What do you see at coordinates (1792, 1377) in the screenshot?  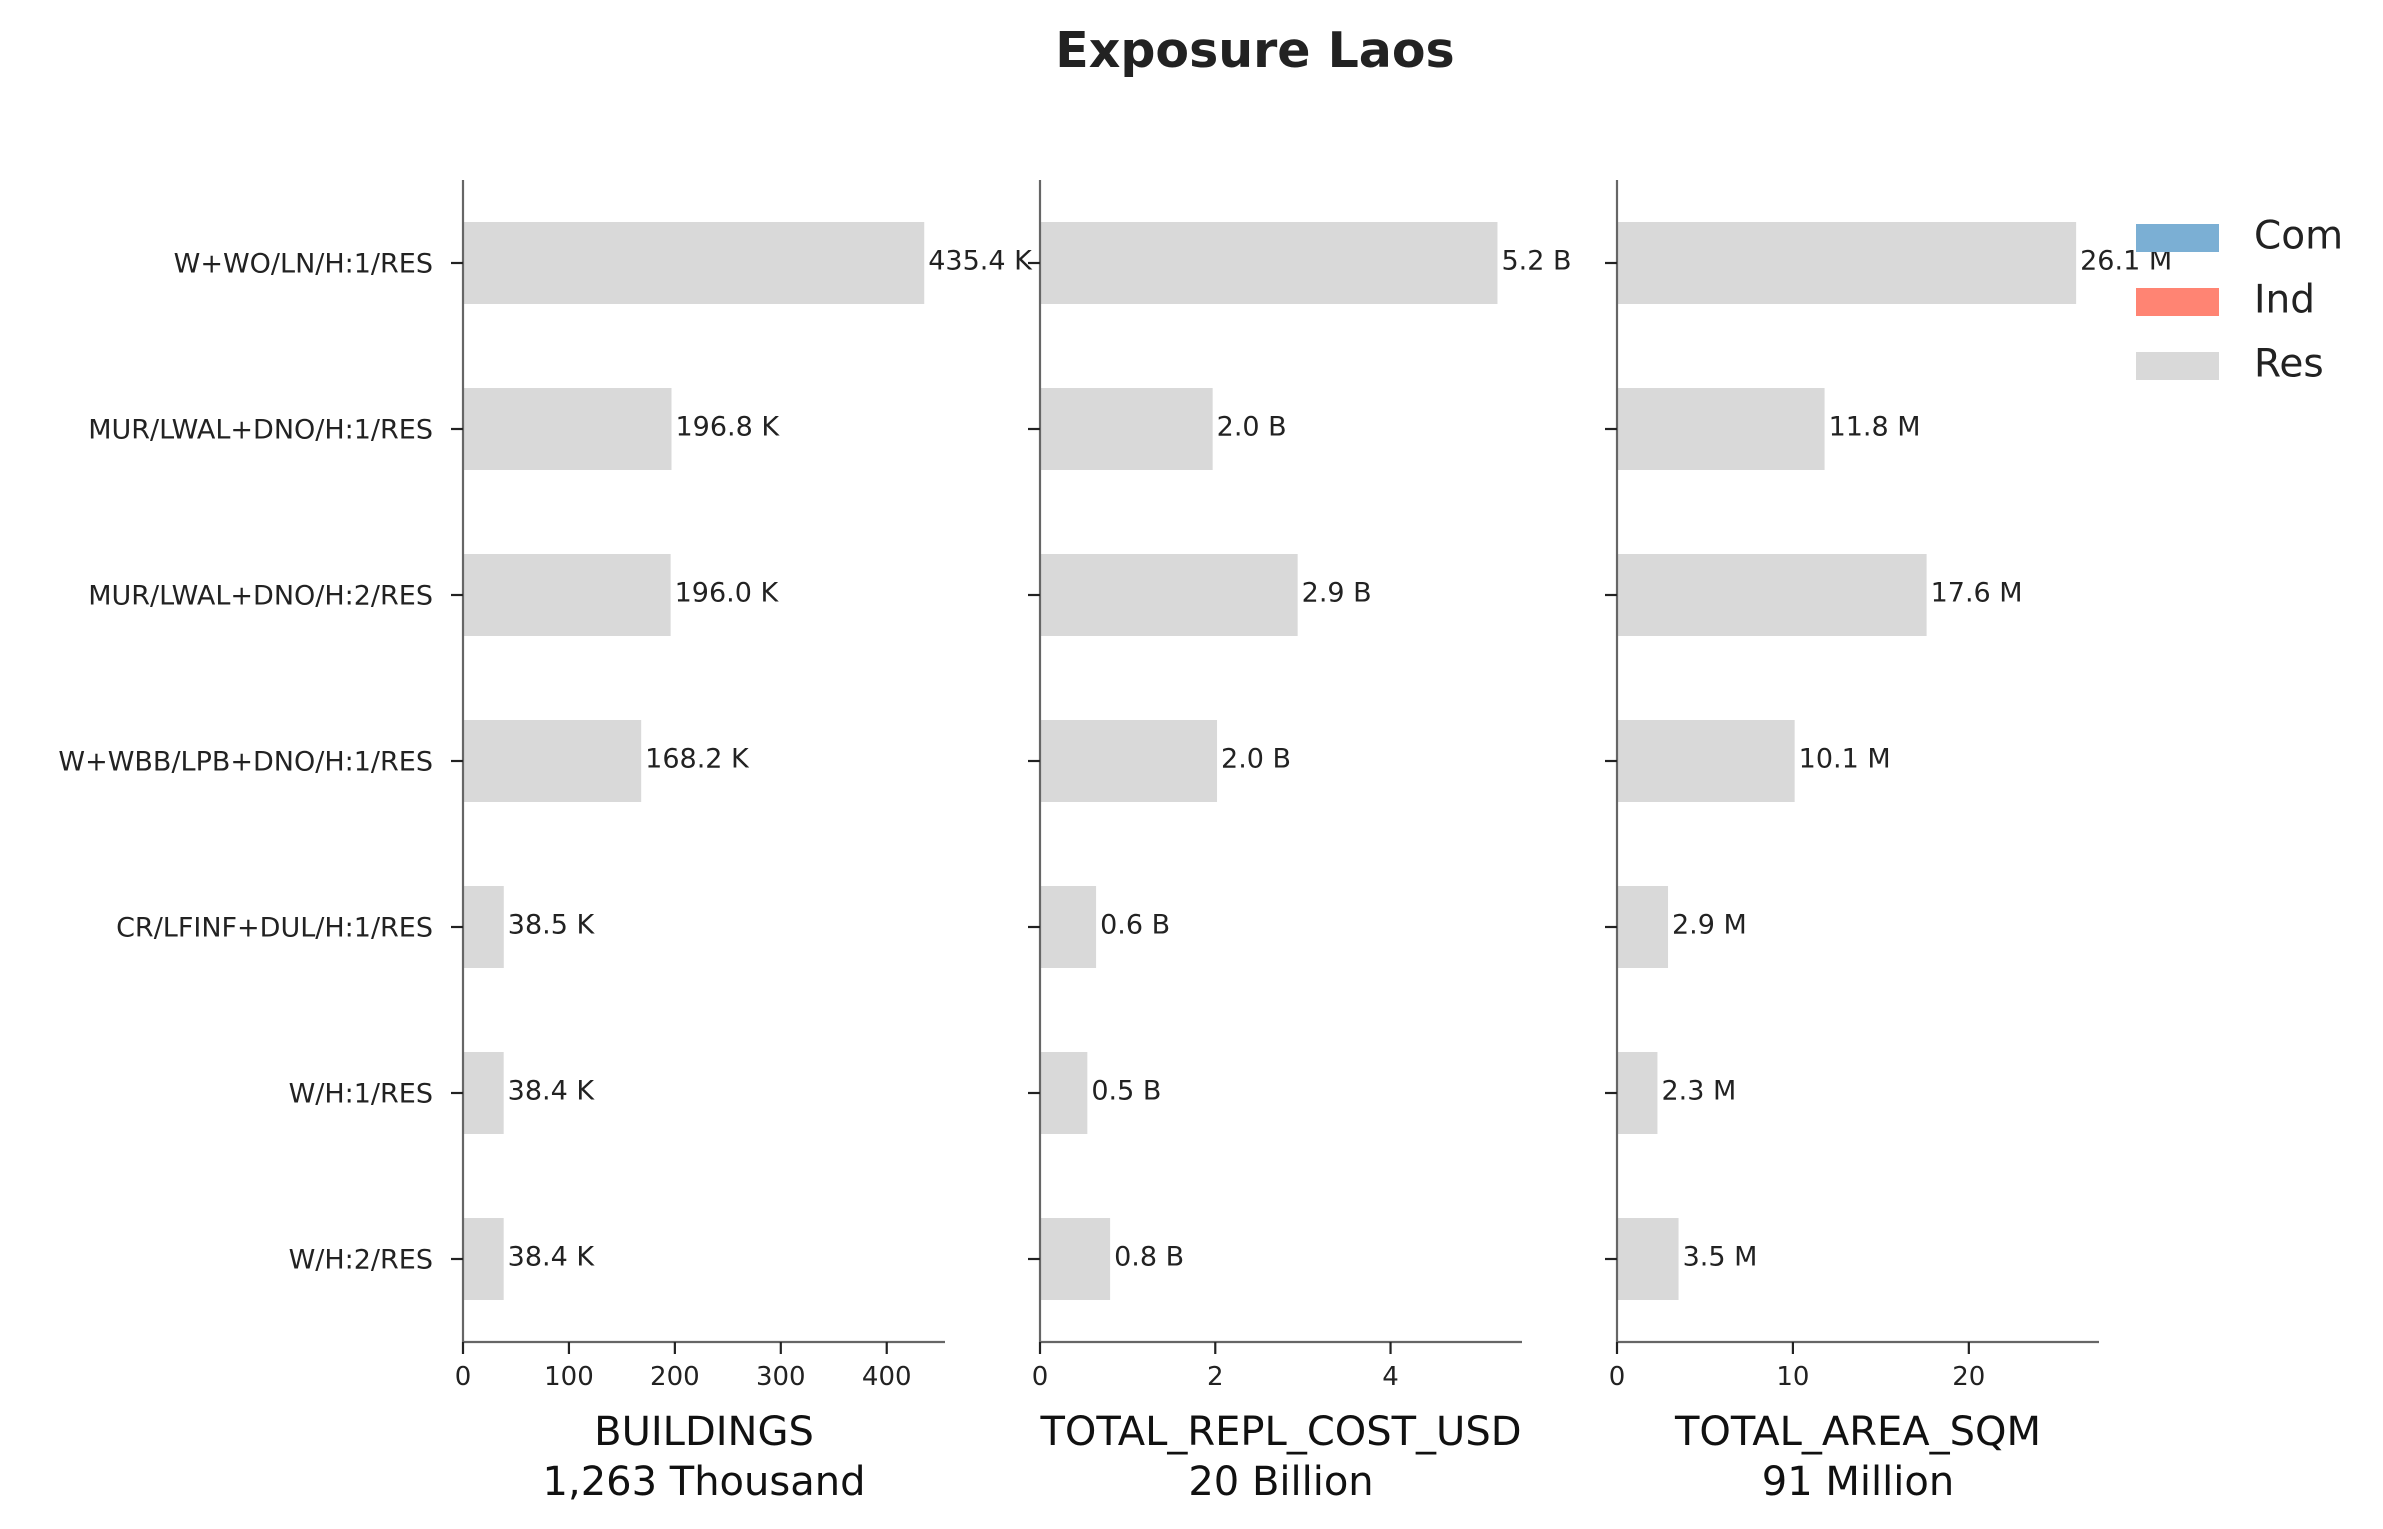 I see `x-tick-label-3-2: 10` at bounding box center [1792, 1377].